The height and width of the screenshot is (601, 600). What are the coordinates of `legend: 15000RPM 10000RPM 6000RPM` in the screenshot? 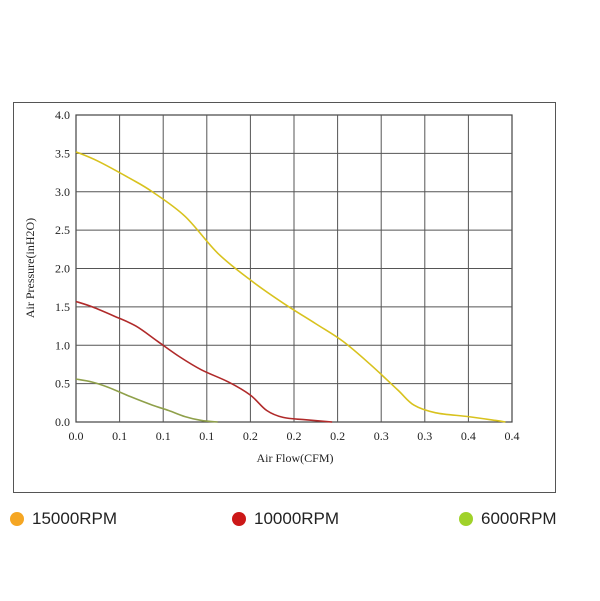 It's located at (300, 523).